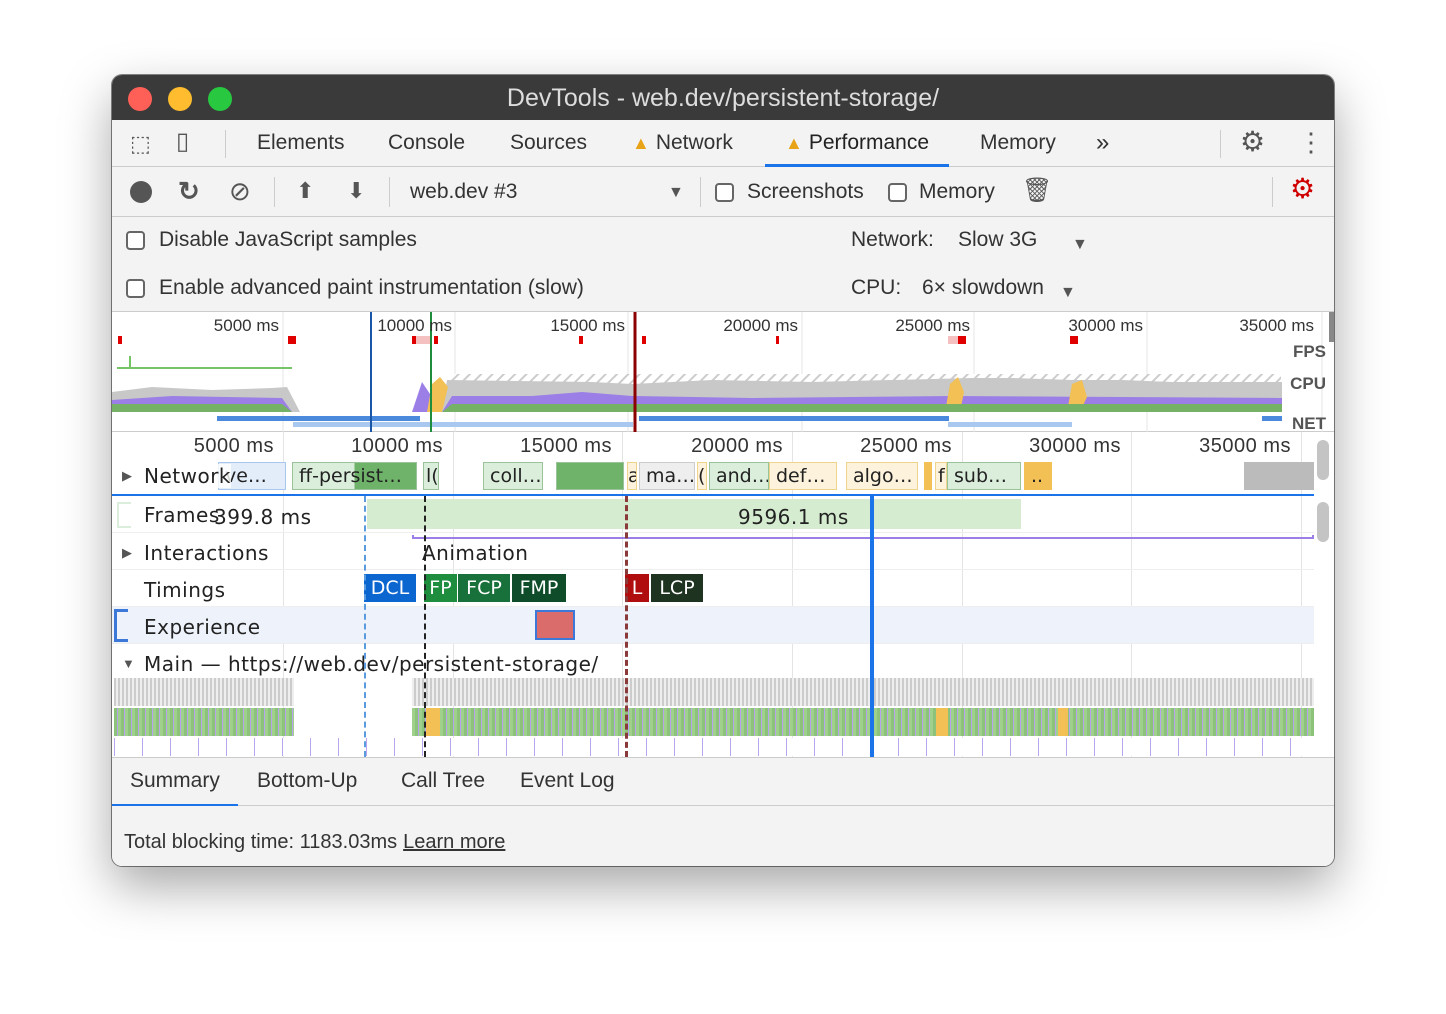  Describe the element at coordinates (713, 625) in the screenshot. I see `experience-track: Experience` at that location.